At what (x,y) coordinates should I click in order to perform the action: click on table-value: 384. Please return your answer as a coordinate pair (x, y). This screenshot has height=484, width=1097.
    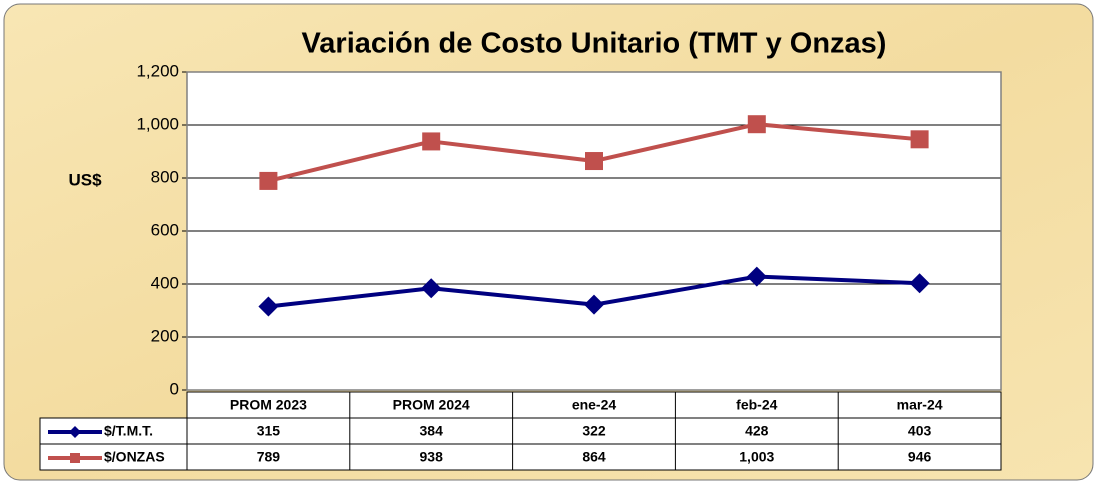
    Looking at the image, I should click on (432, 431).